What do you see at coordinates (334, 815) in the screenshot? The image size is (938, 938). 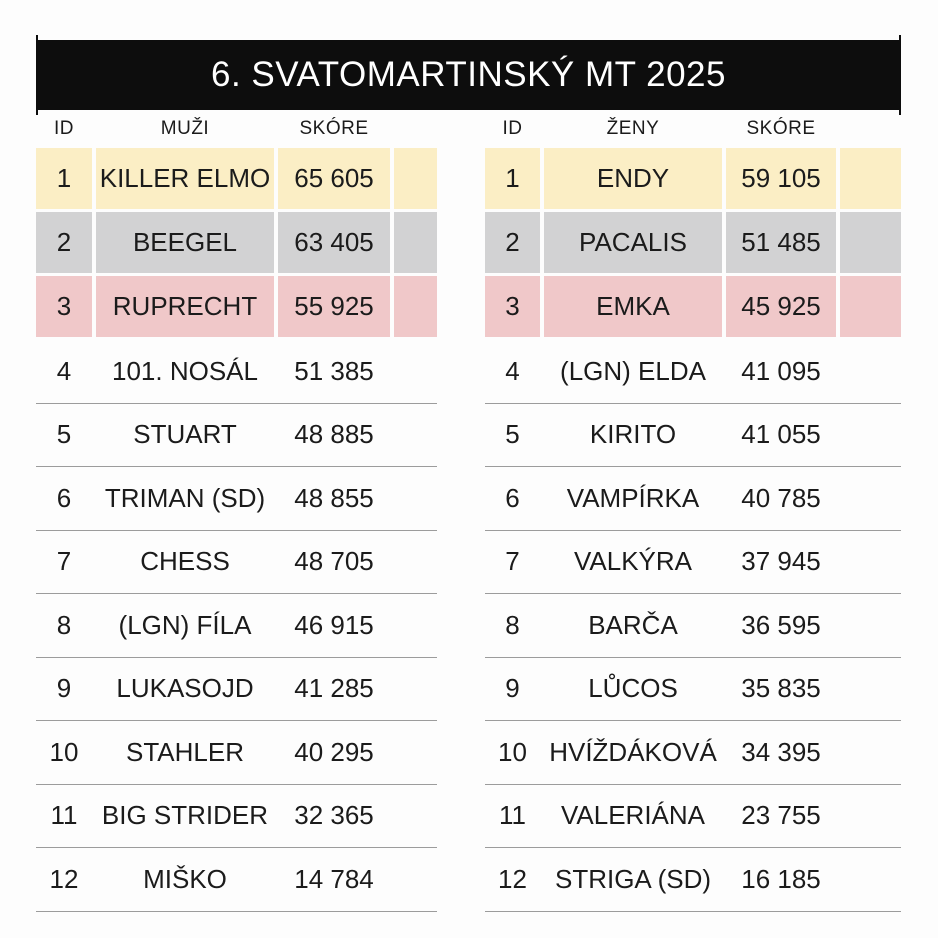 I see `row-score-cell: 32 365` at bounding box center [334, 815].